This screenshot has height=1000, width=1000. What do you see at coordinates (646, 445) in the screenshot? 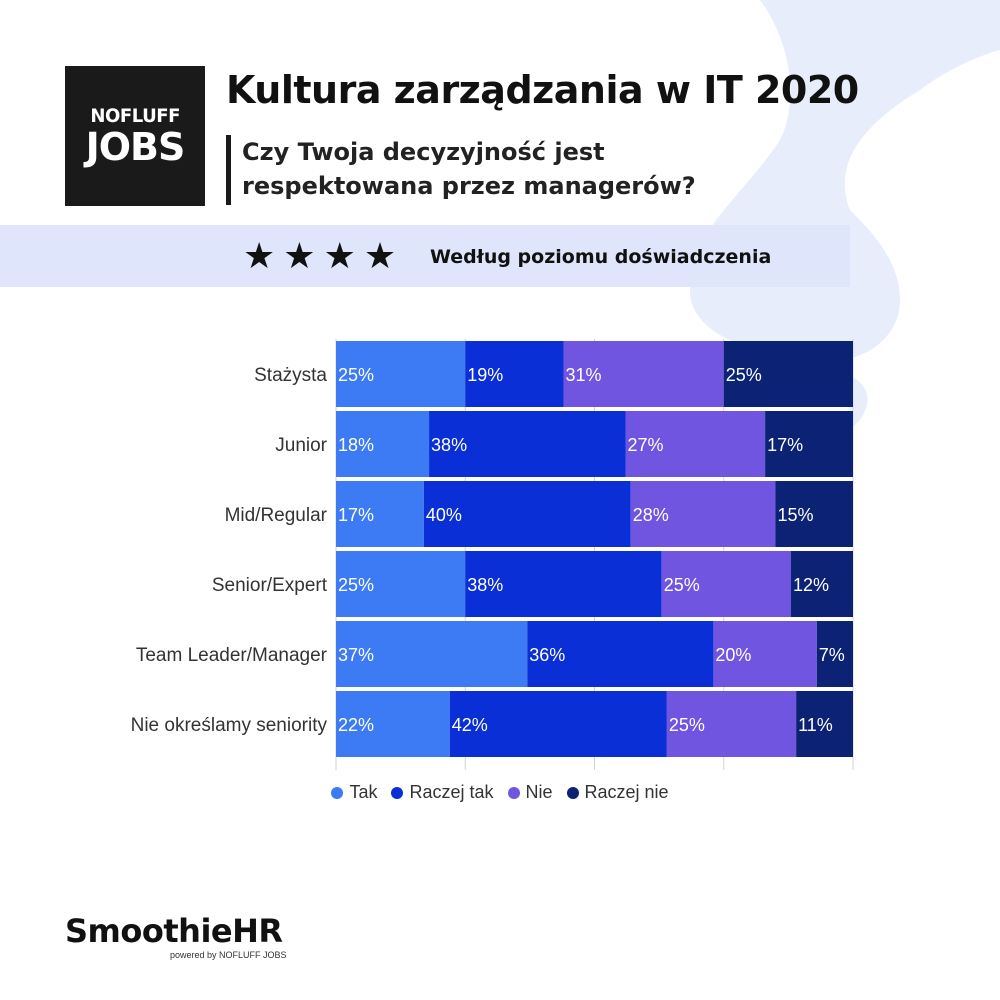
I see `data-label: 27%` at bounding box center [646, 445].